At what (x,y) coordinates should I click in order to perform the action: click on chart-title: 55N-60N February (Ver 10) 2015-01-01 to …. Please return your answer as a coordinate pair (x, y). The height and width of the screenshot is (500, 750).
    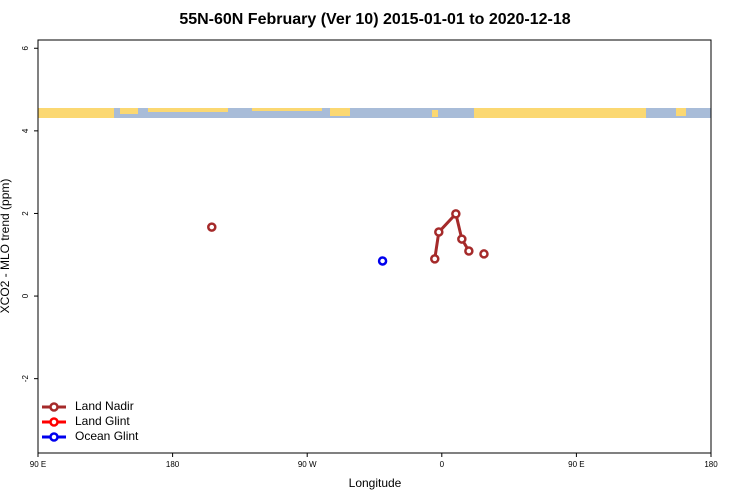
    Looking at the image, I should click on (374, 19).